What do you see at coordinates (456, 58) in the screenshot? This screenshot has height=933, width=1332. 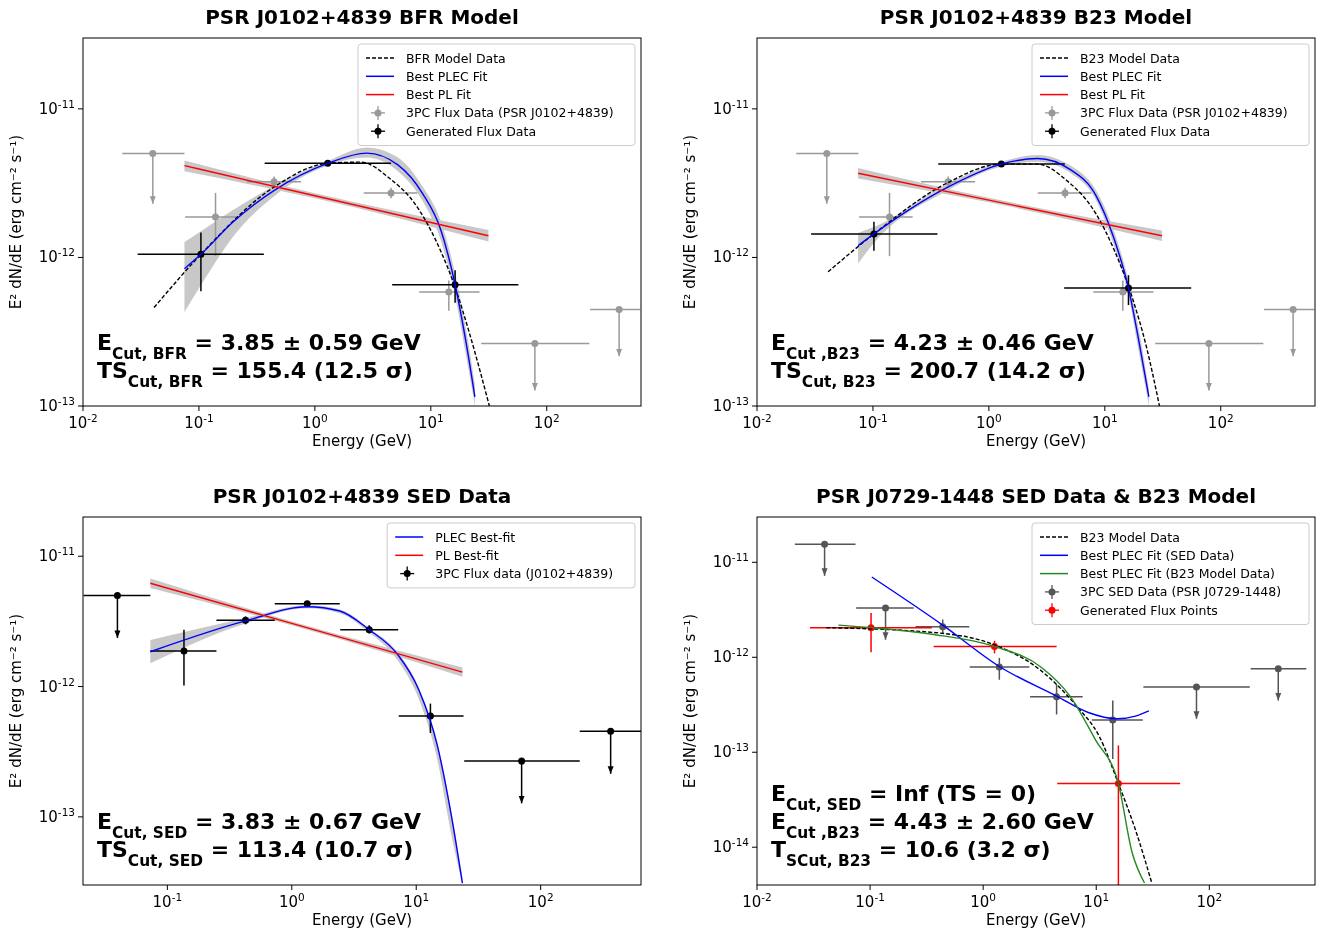 I see `legend-label: BFR Model Data` at bounding box center [456, 58].